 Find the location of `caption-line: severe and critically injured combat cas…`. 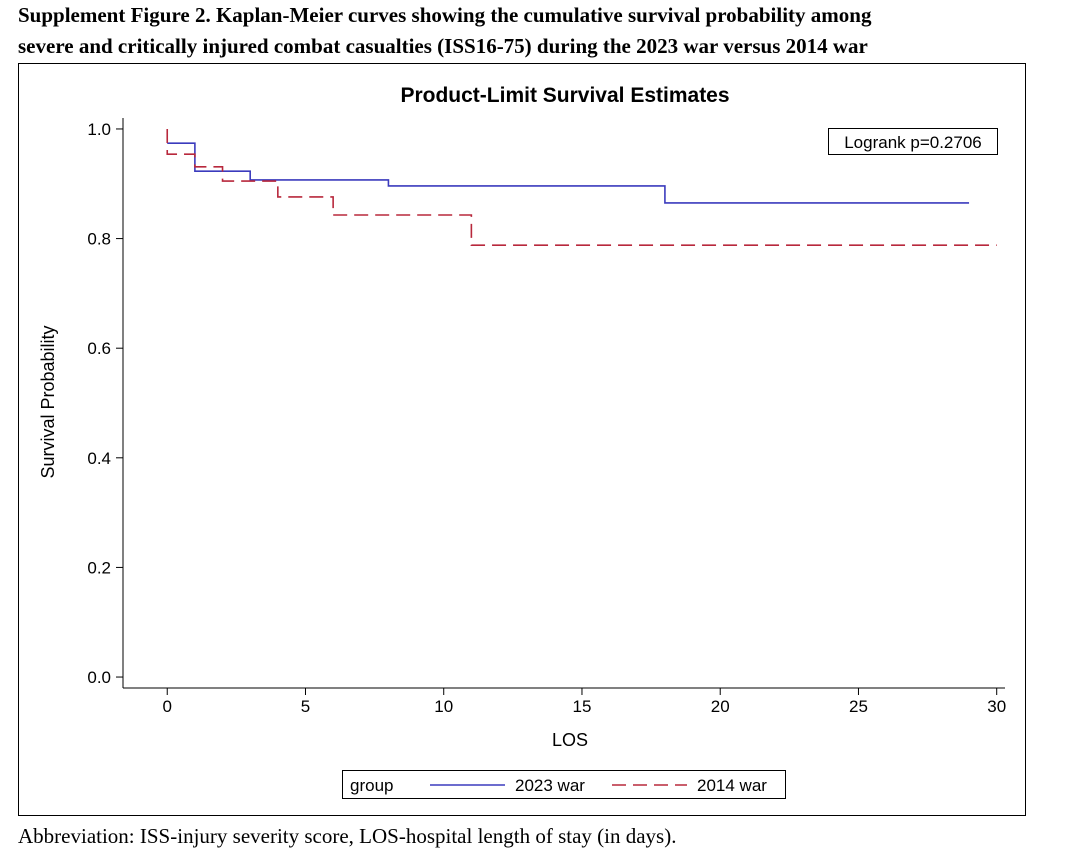

caption-line: severe and critically injured combat cas… is located at coordinates (443, 46).